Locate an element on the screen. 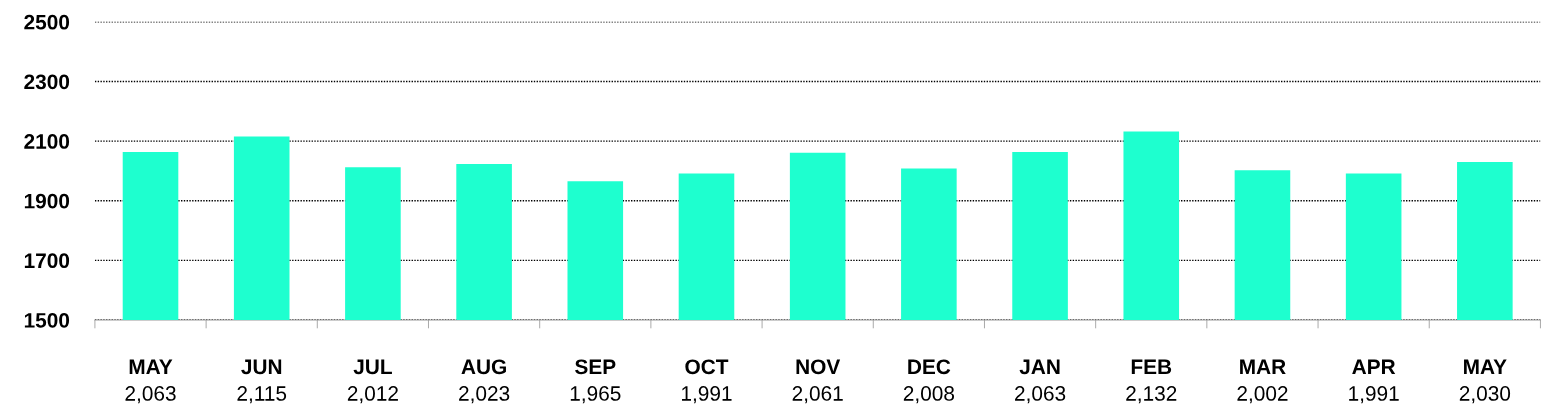 This screenshot has height=404, width=1556. x-tick-label: FEB is located at coordinates (1151, 366).